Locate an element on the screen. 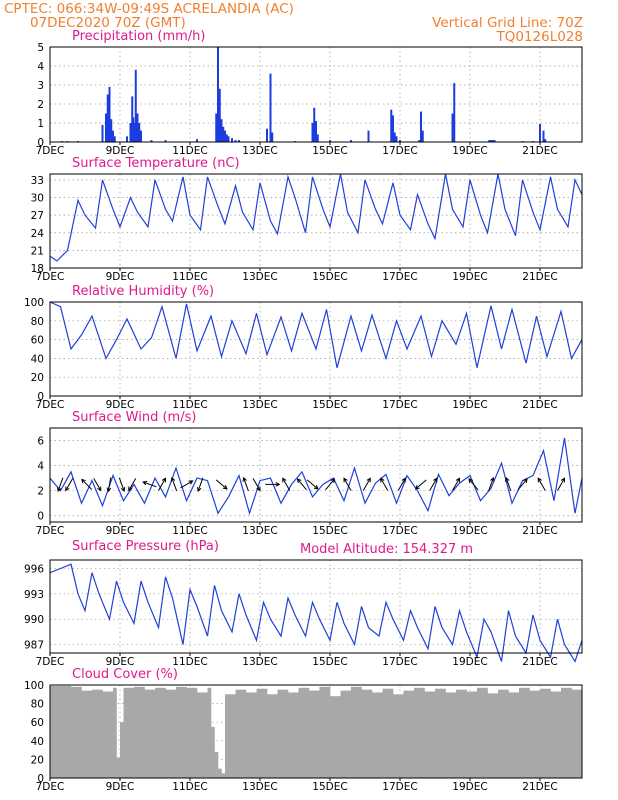  y-tick-label: 40 is located at coordinates (37, 742).